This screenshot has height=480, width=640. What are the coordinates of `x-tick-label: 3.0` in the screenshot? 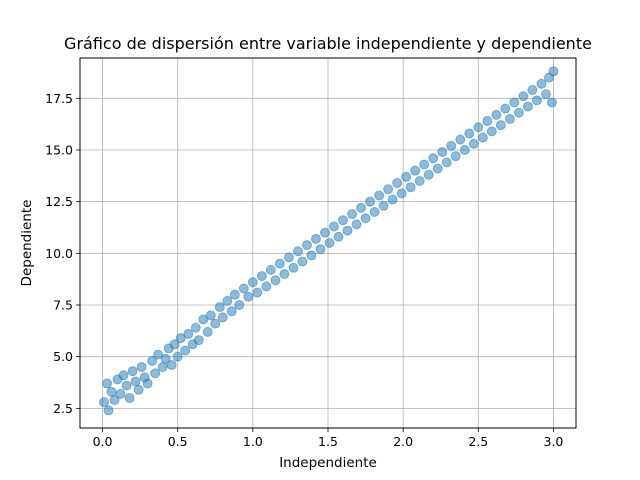 It's located at (554, 441).